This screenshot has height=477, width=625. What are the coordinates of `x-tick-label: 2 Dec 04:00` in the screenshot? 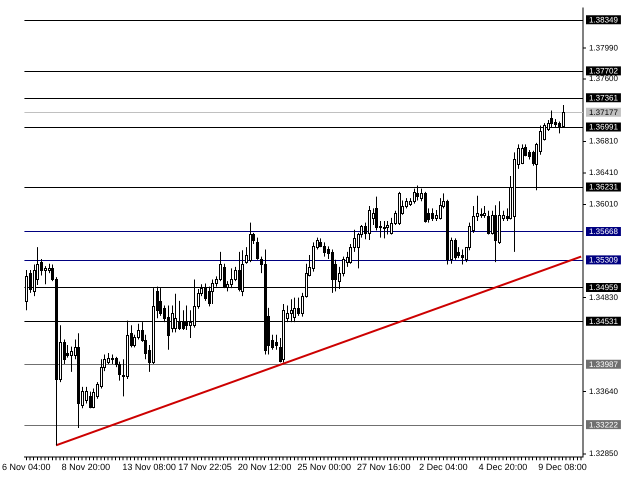 It's located at (443, 467).